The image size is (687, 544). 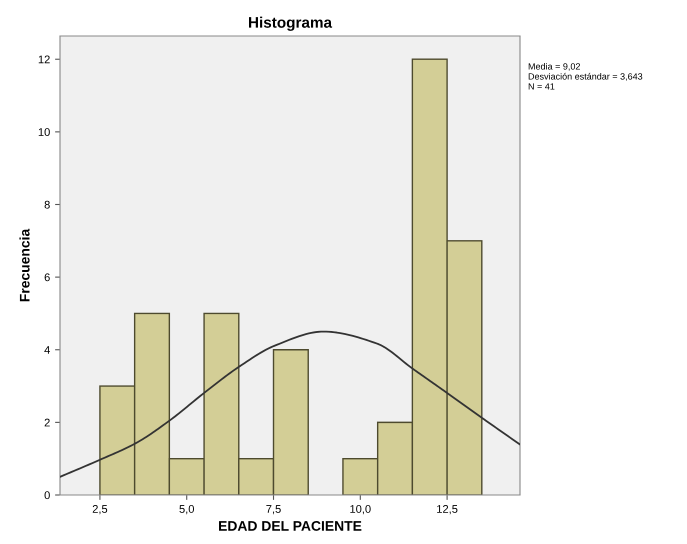 I want to click on y-tick-label: 6, so click(x=47, y=277).